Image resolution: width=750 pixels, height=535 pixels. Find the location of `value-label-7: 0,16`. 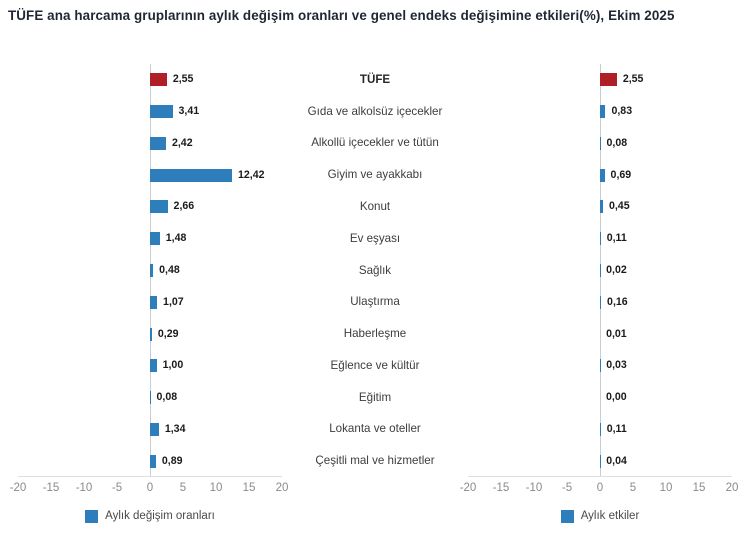

value-label-7: 0,16 is located at coordinates (617, 301).